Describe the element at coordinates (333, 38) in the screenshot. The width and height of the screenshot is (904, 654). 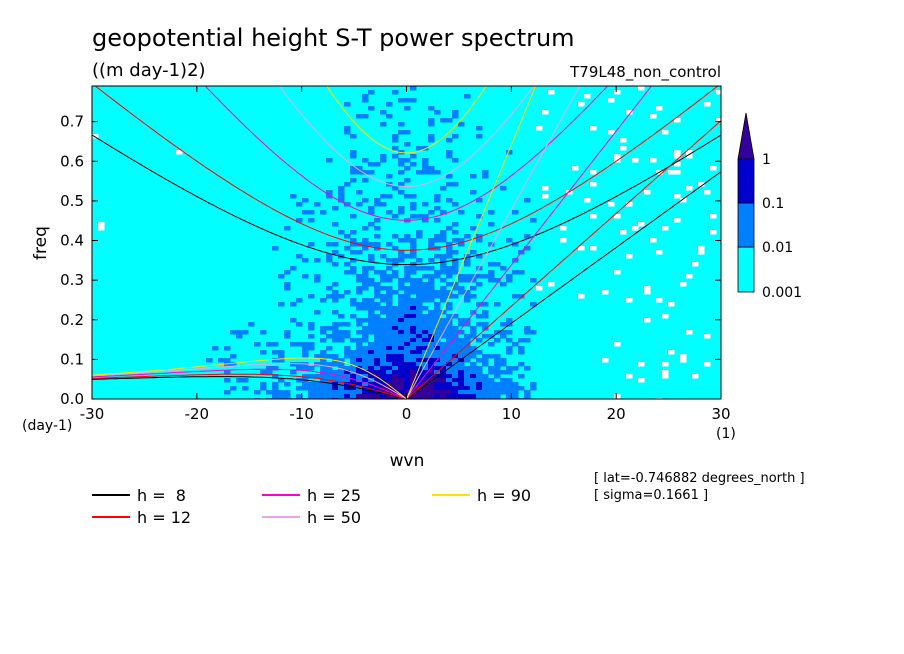
I see `chart-title: geopotential height S-T power spectrum` at that location.